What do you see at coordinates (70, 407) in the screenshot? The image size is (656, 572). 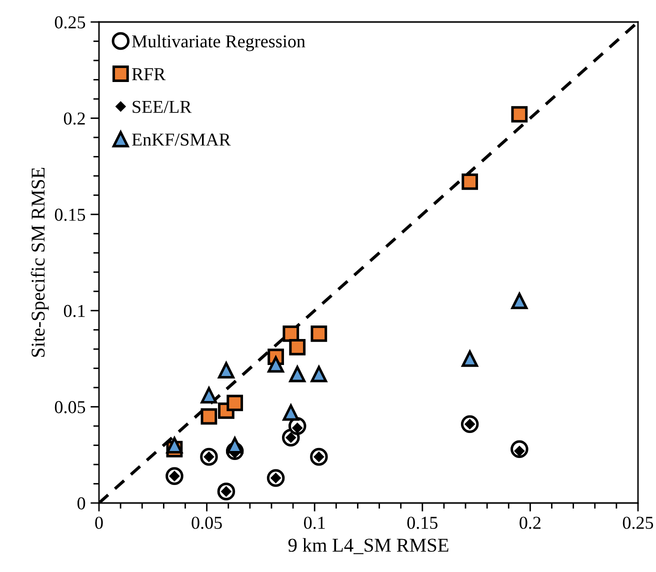 I see `y-tick-label: 0.05` at bounding box center [70, 407].